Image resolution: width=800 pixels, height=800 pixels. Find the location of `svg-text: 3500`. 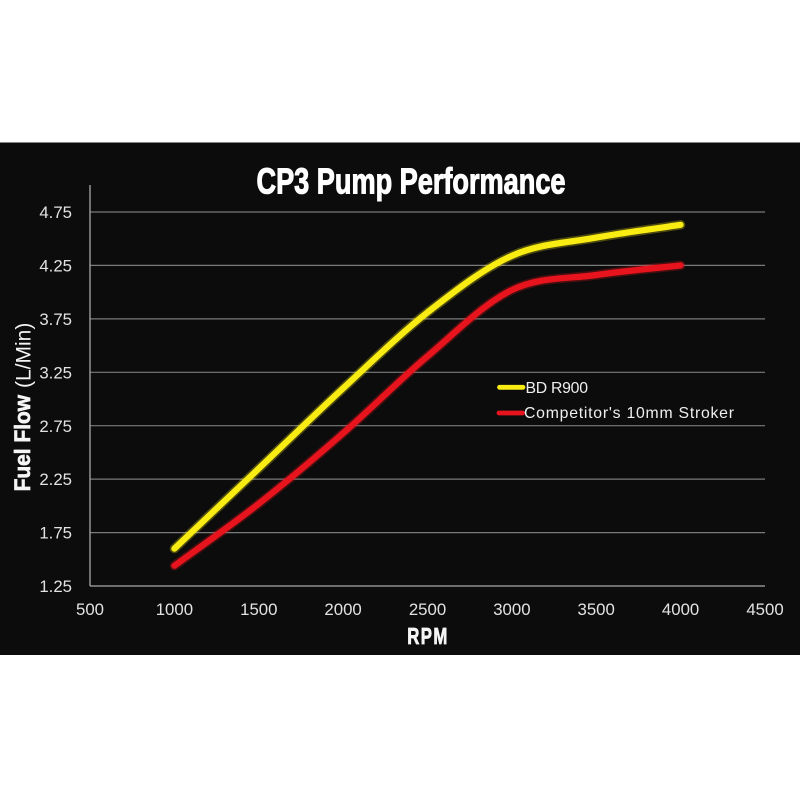

svg-text: 3500 is located at coordinates (596, 609).